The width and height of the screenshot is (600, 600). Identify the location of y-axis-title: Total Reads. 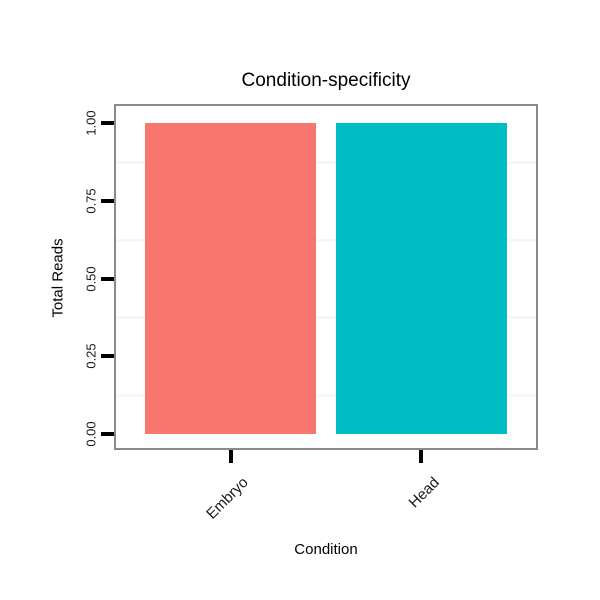
(58, 278).